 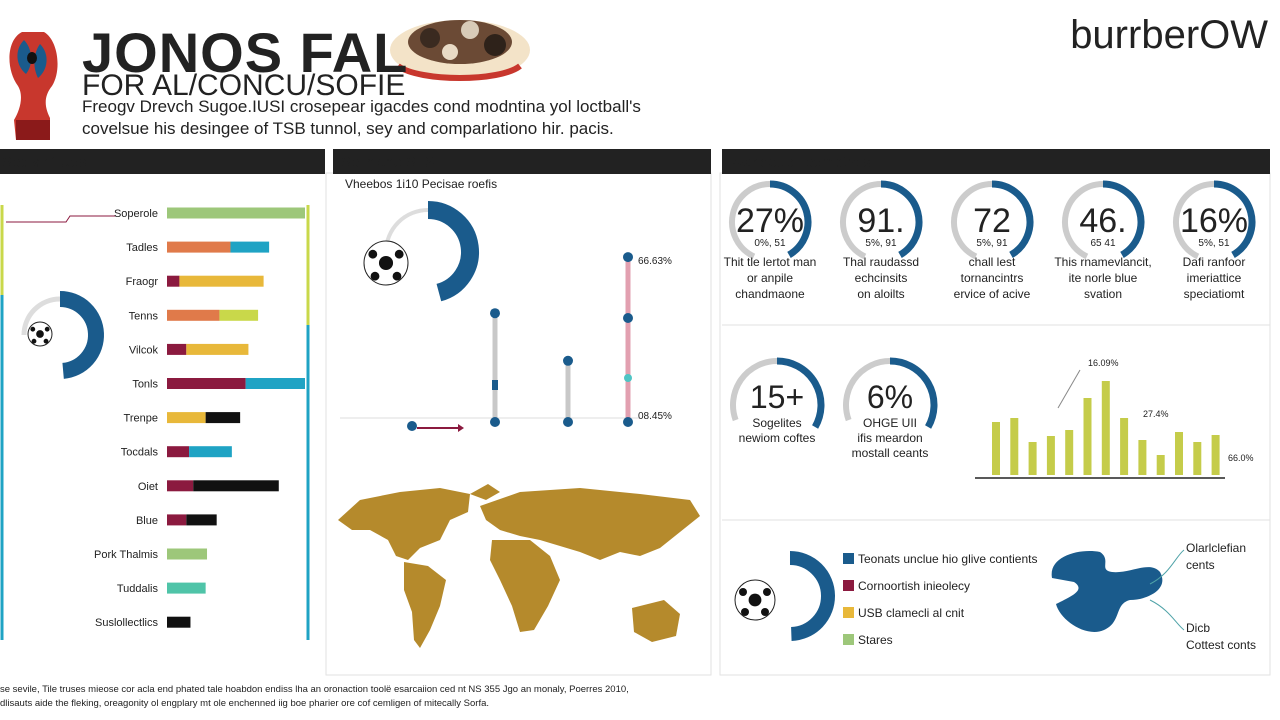 What do you see at coordinates (147, 521) in the screenshot?
I see `category-label: Blue` at bounding box center [147, 521].